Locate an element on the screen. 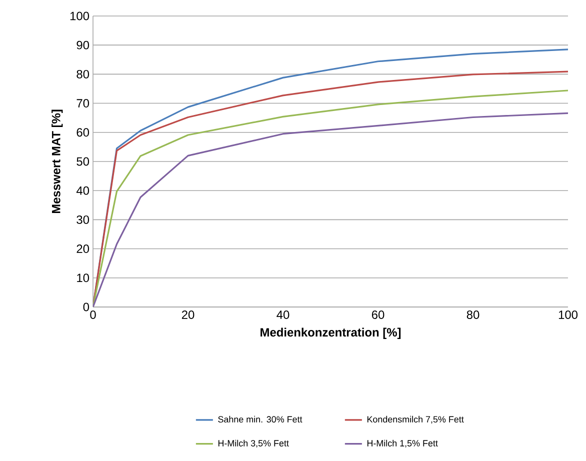 This screenshot has width=586, height=461. x-tick-label: 60 is located at coordinates (378, 314).